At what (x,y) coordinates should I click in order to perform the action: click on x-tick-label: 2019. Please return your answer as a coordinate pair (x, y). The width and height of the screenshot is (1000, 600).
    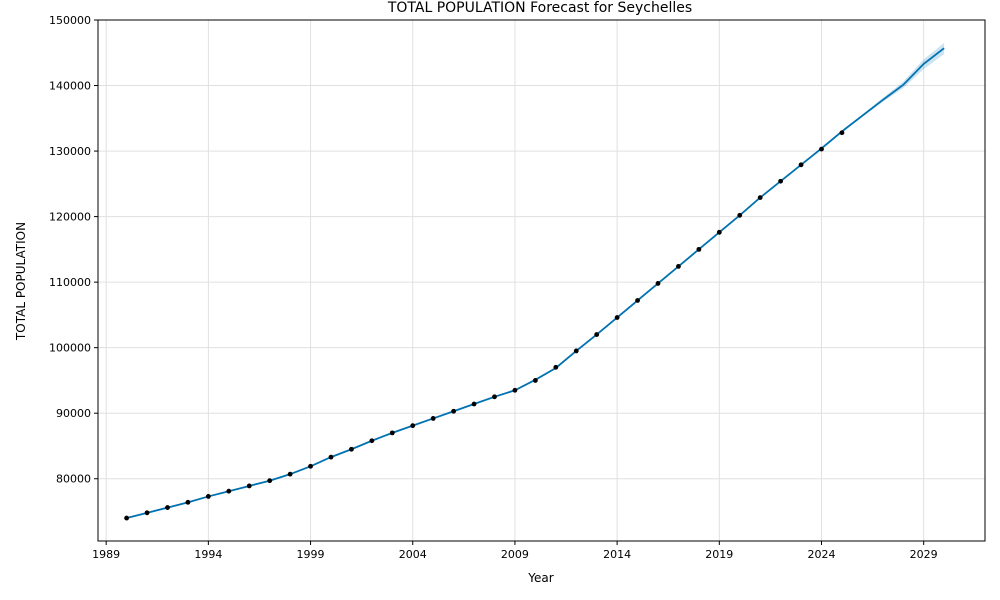
    Looking at the image, I should click on (719, 554).